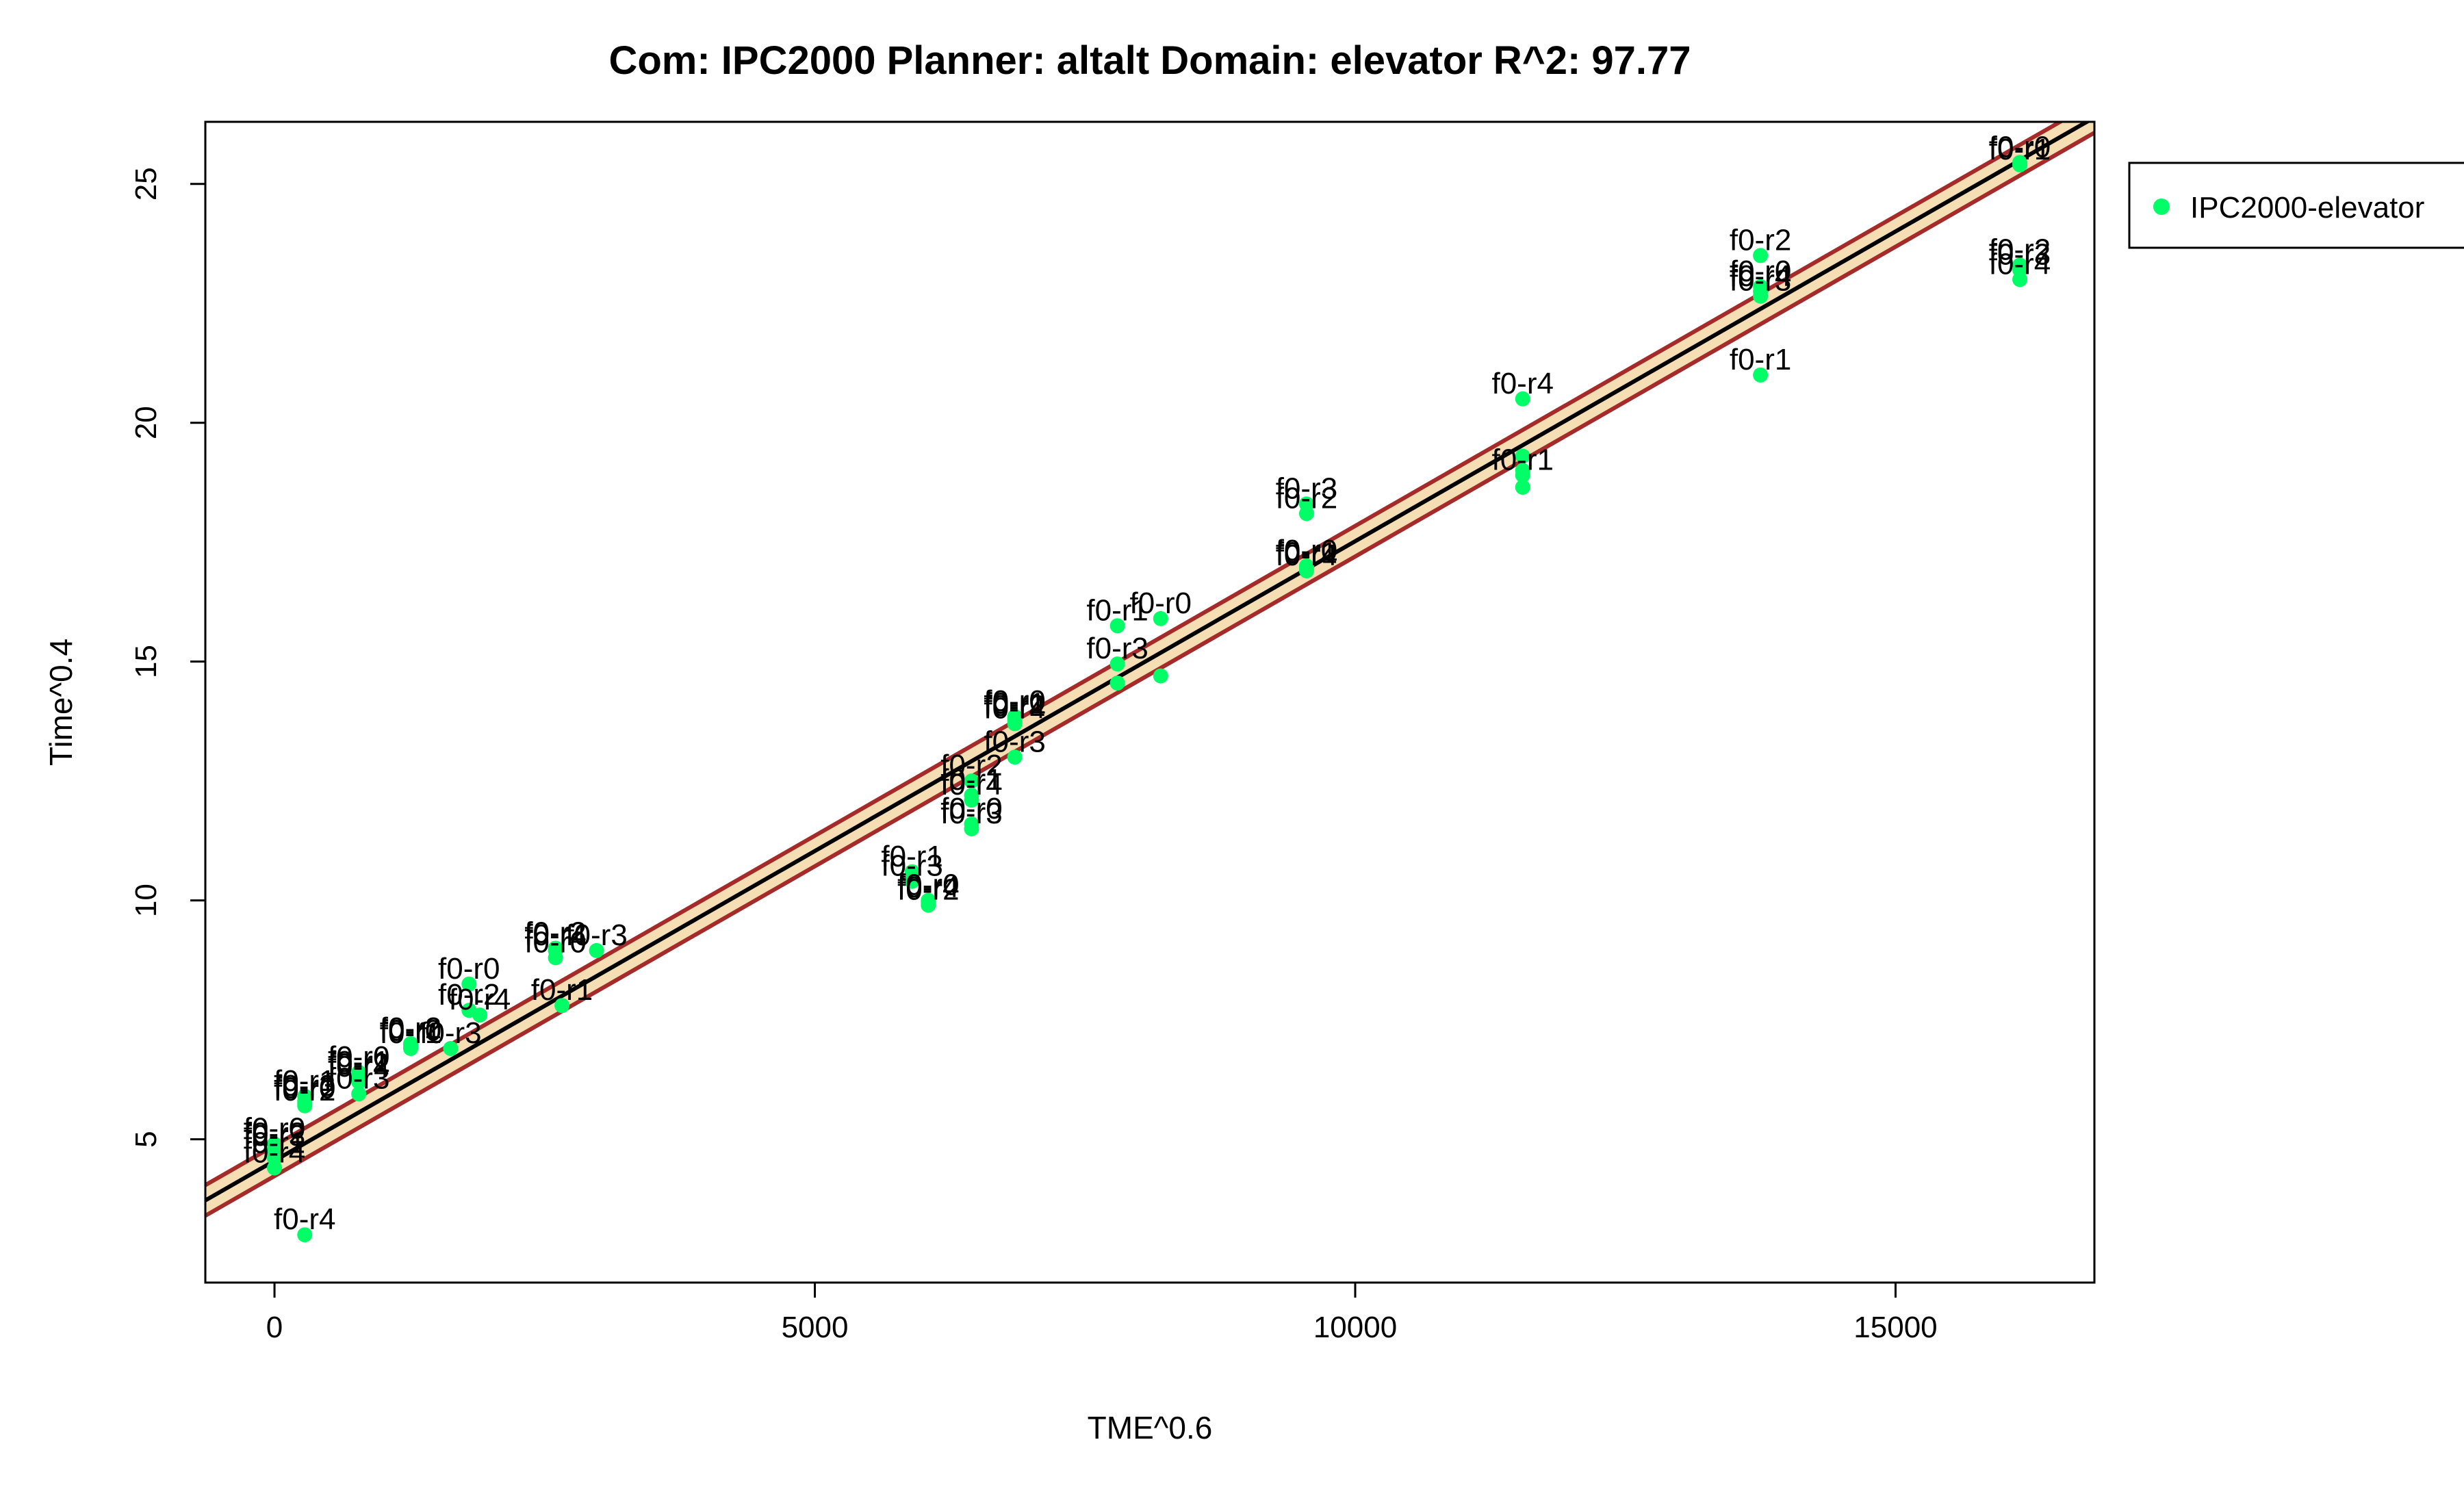 Image resolution: width=2464 pixels, height=1492 pixels. What do you see at coordinates (146, 184) in the screenshot?
I see `y-tick-label: 25` at bounding box center [146, 184].